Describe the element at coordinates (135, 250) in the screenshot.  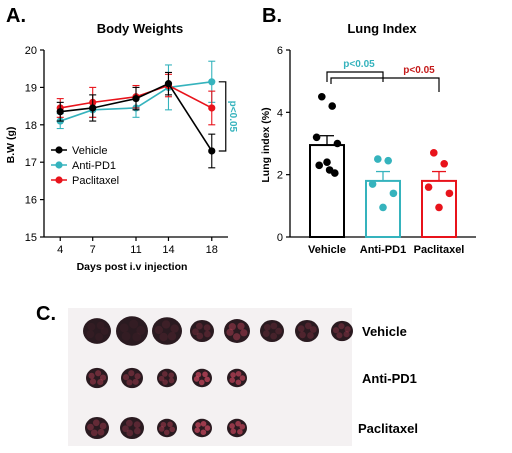
I see `body-weights-xtick-label: 11` at that location.